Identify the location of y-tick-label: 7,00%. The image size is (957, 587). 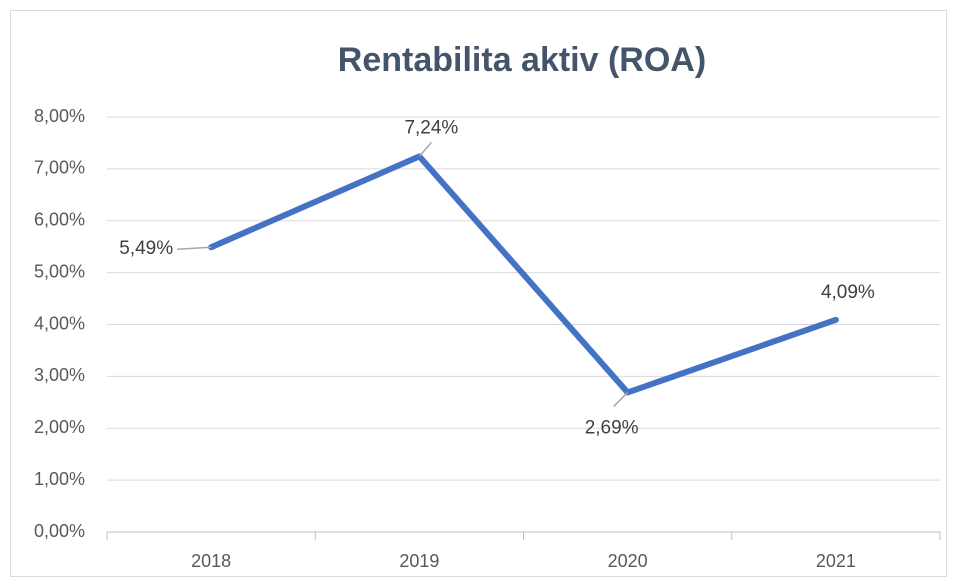
(59, 168).